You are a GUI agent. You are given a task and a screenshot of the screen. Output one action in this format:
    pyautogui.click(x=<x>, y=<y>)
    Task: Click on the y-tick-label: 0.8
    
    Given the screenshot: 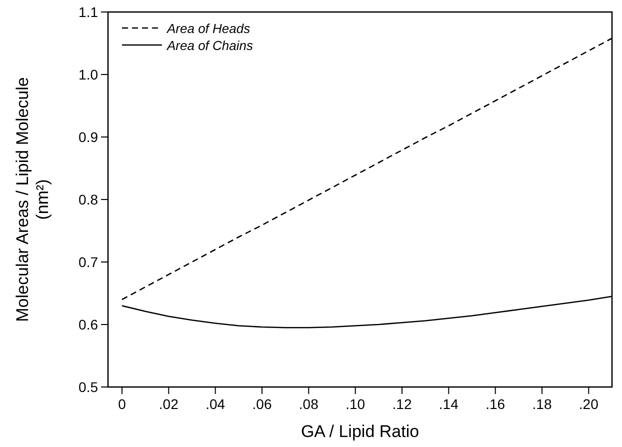 What is the action you would take?
    pyautogui.click(x=88, y=200)
    